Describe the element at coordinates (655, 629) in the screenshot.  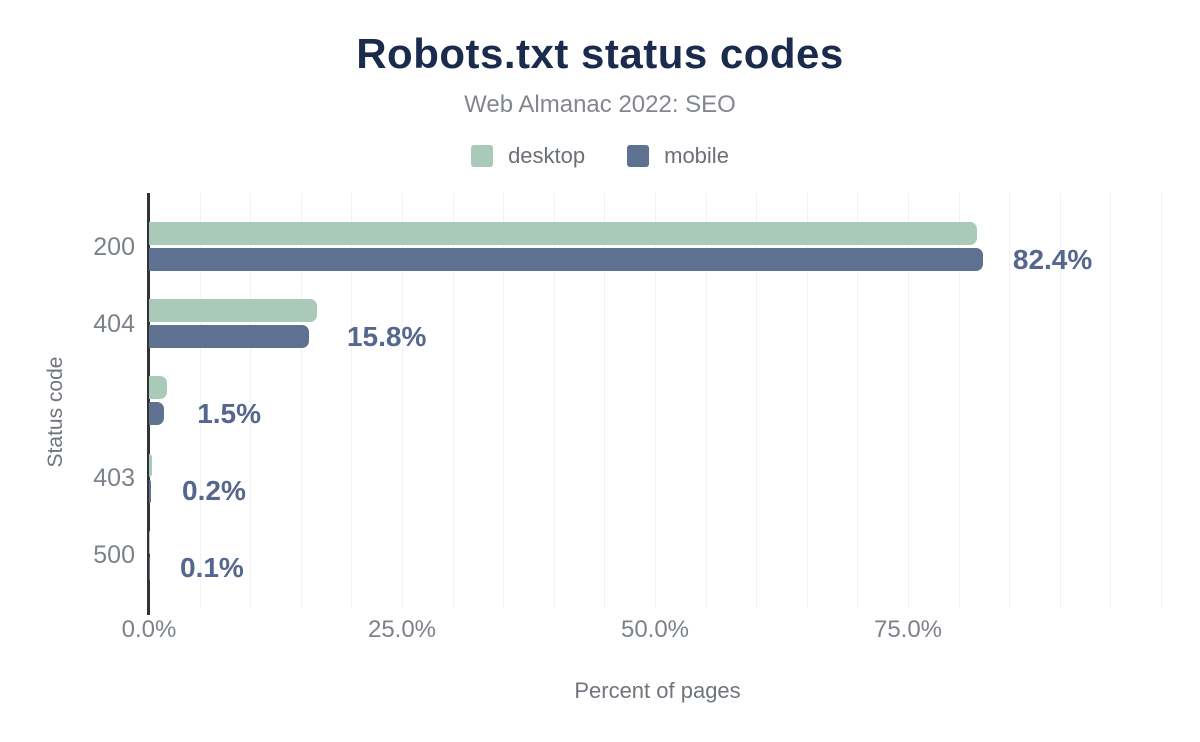
I see `x-tick-label: 50.0%` at that location.